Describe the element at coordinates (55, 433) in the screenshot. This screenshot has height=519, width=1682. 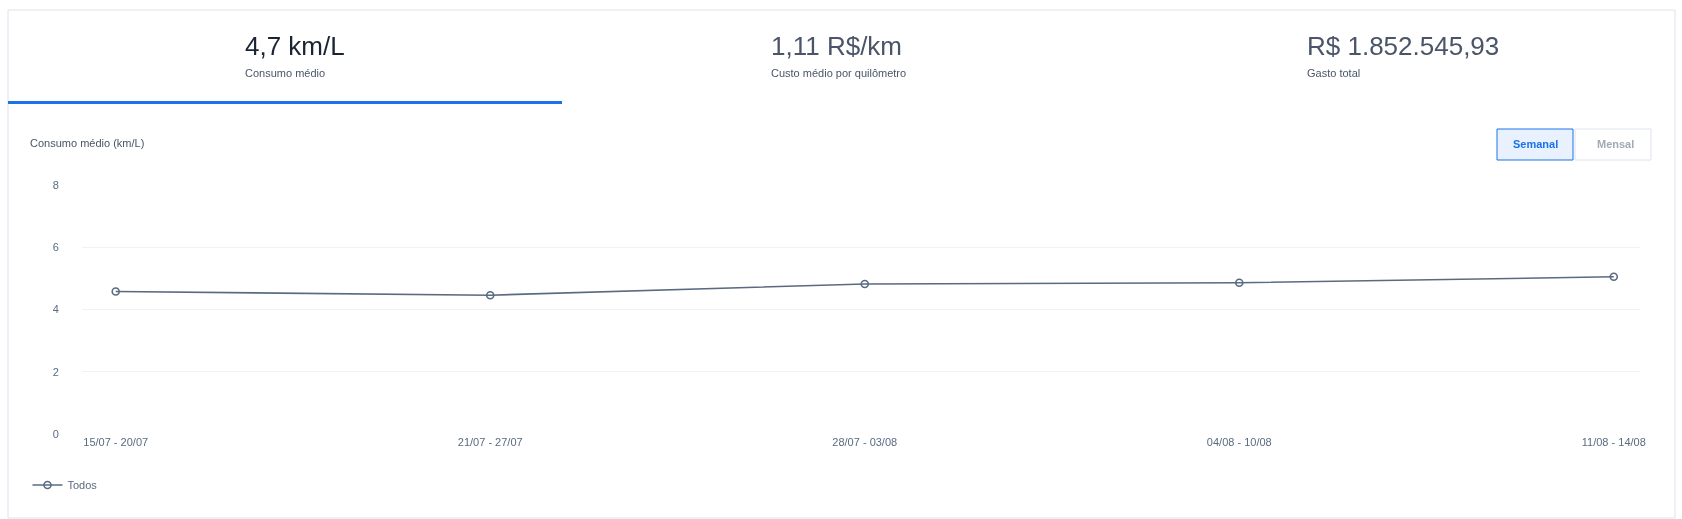
I see `y-tick-label: 0` at that location.